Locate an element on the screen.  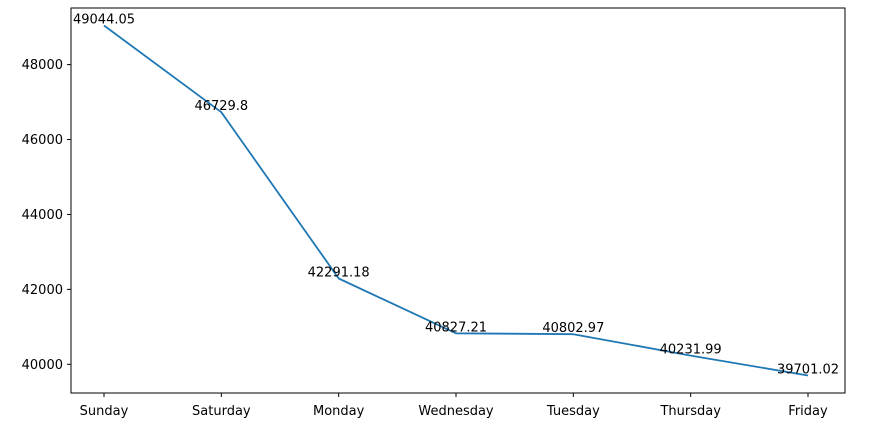
x-tick-label: Monday is located at coordinates (339, 411).